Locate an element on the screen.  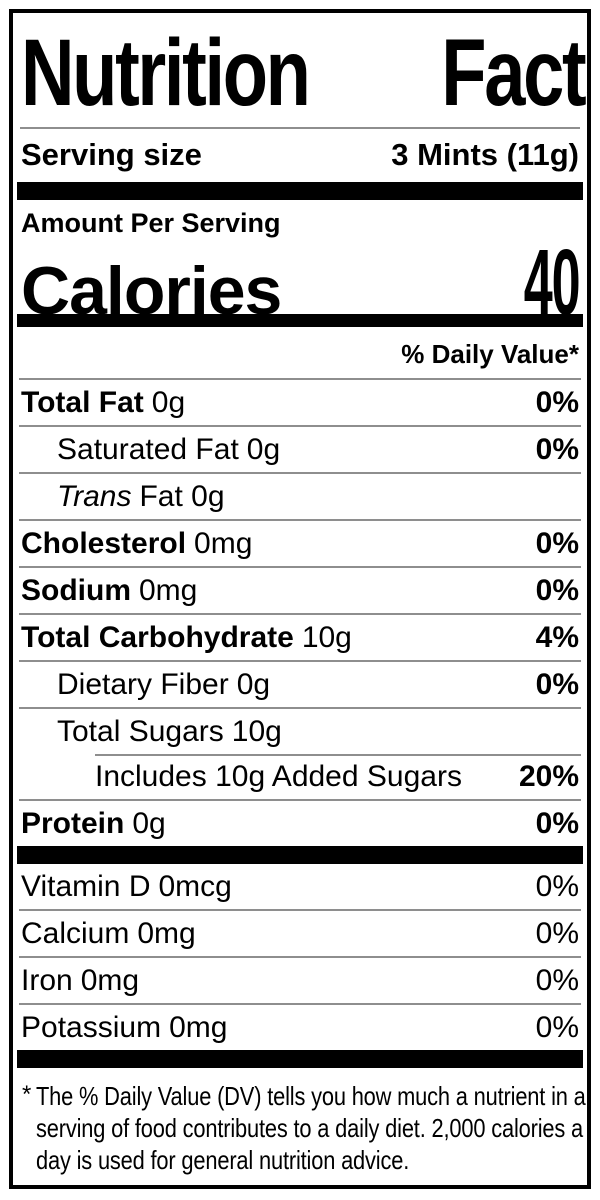
vitamin-name: Potassium is located at coordinates (91, 1027).